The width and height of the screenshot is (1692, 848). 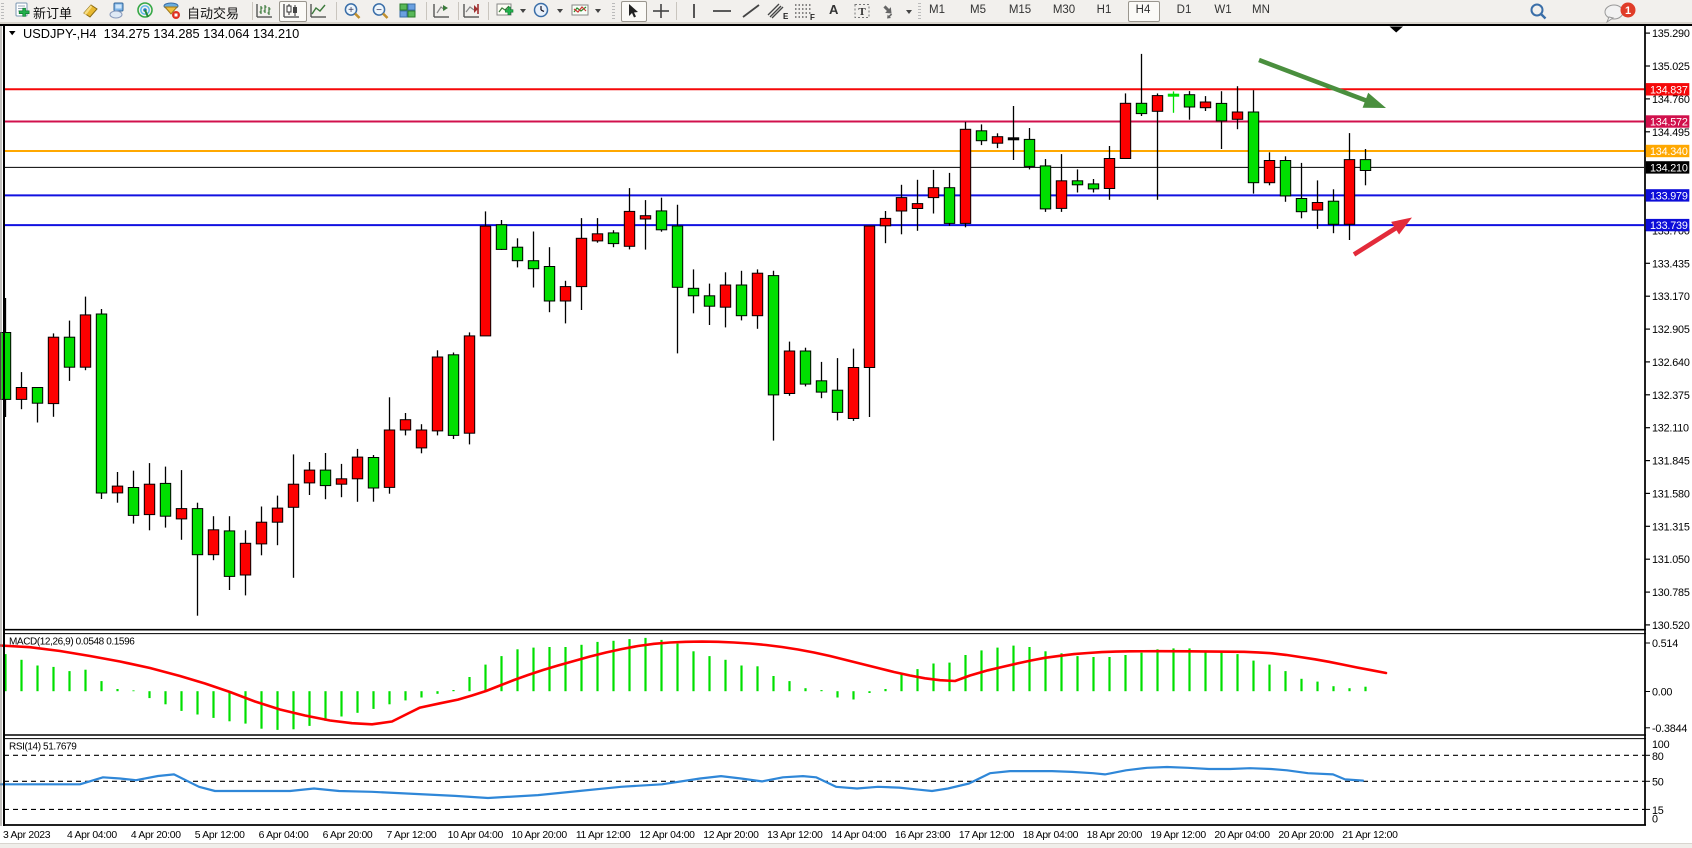 What do you see at coordinates (1115, 835) in the screenshot?
I see `svg-text: 18 Apr 20:00` at bounding box center [1115, 835].